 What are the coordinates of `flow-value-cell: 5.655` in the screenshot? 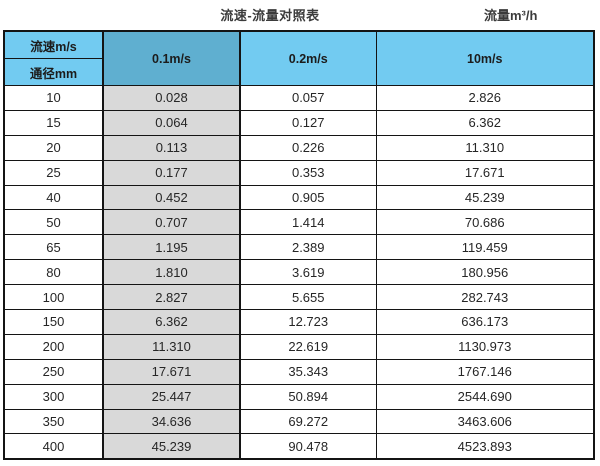 It's located at (308, 297).